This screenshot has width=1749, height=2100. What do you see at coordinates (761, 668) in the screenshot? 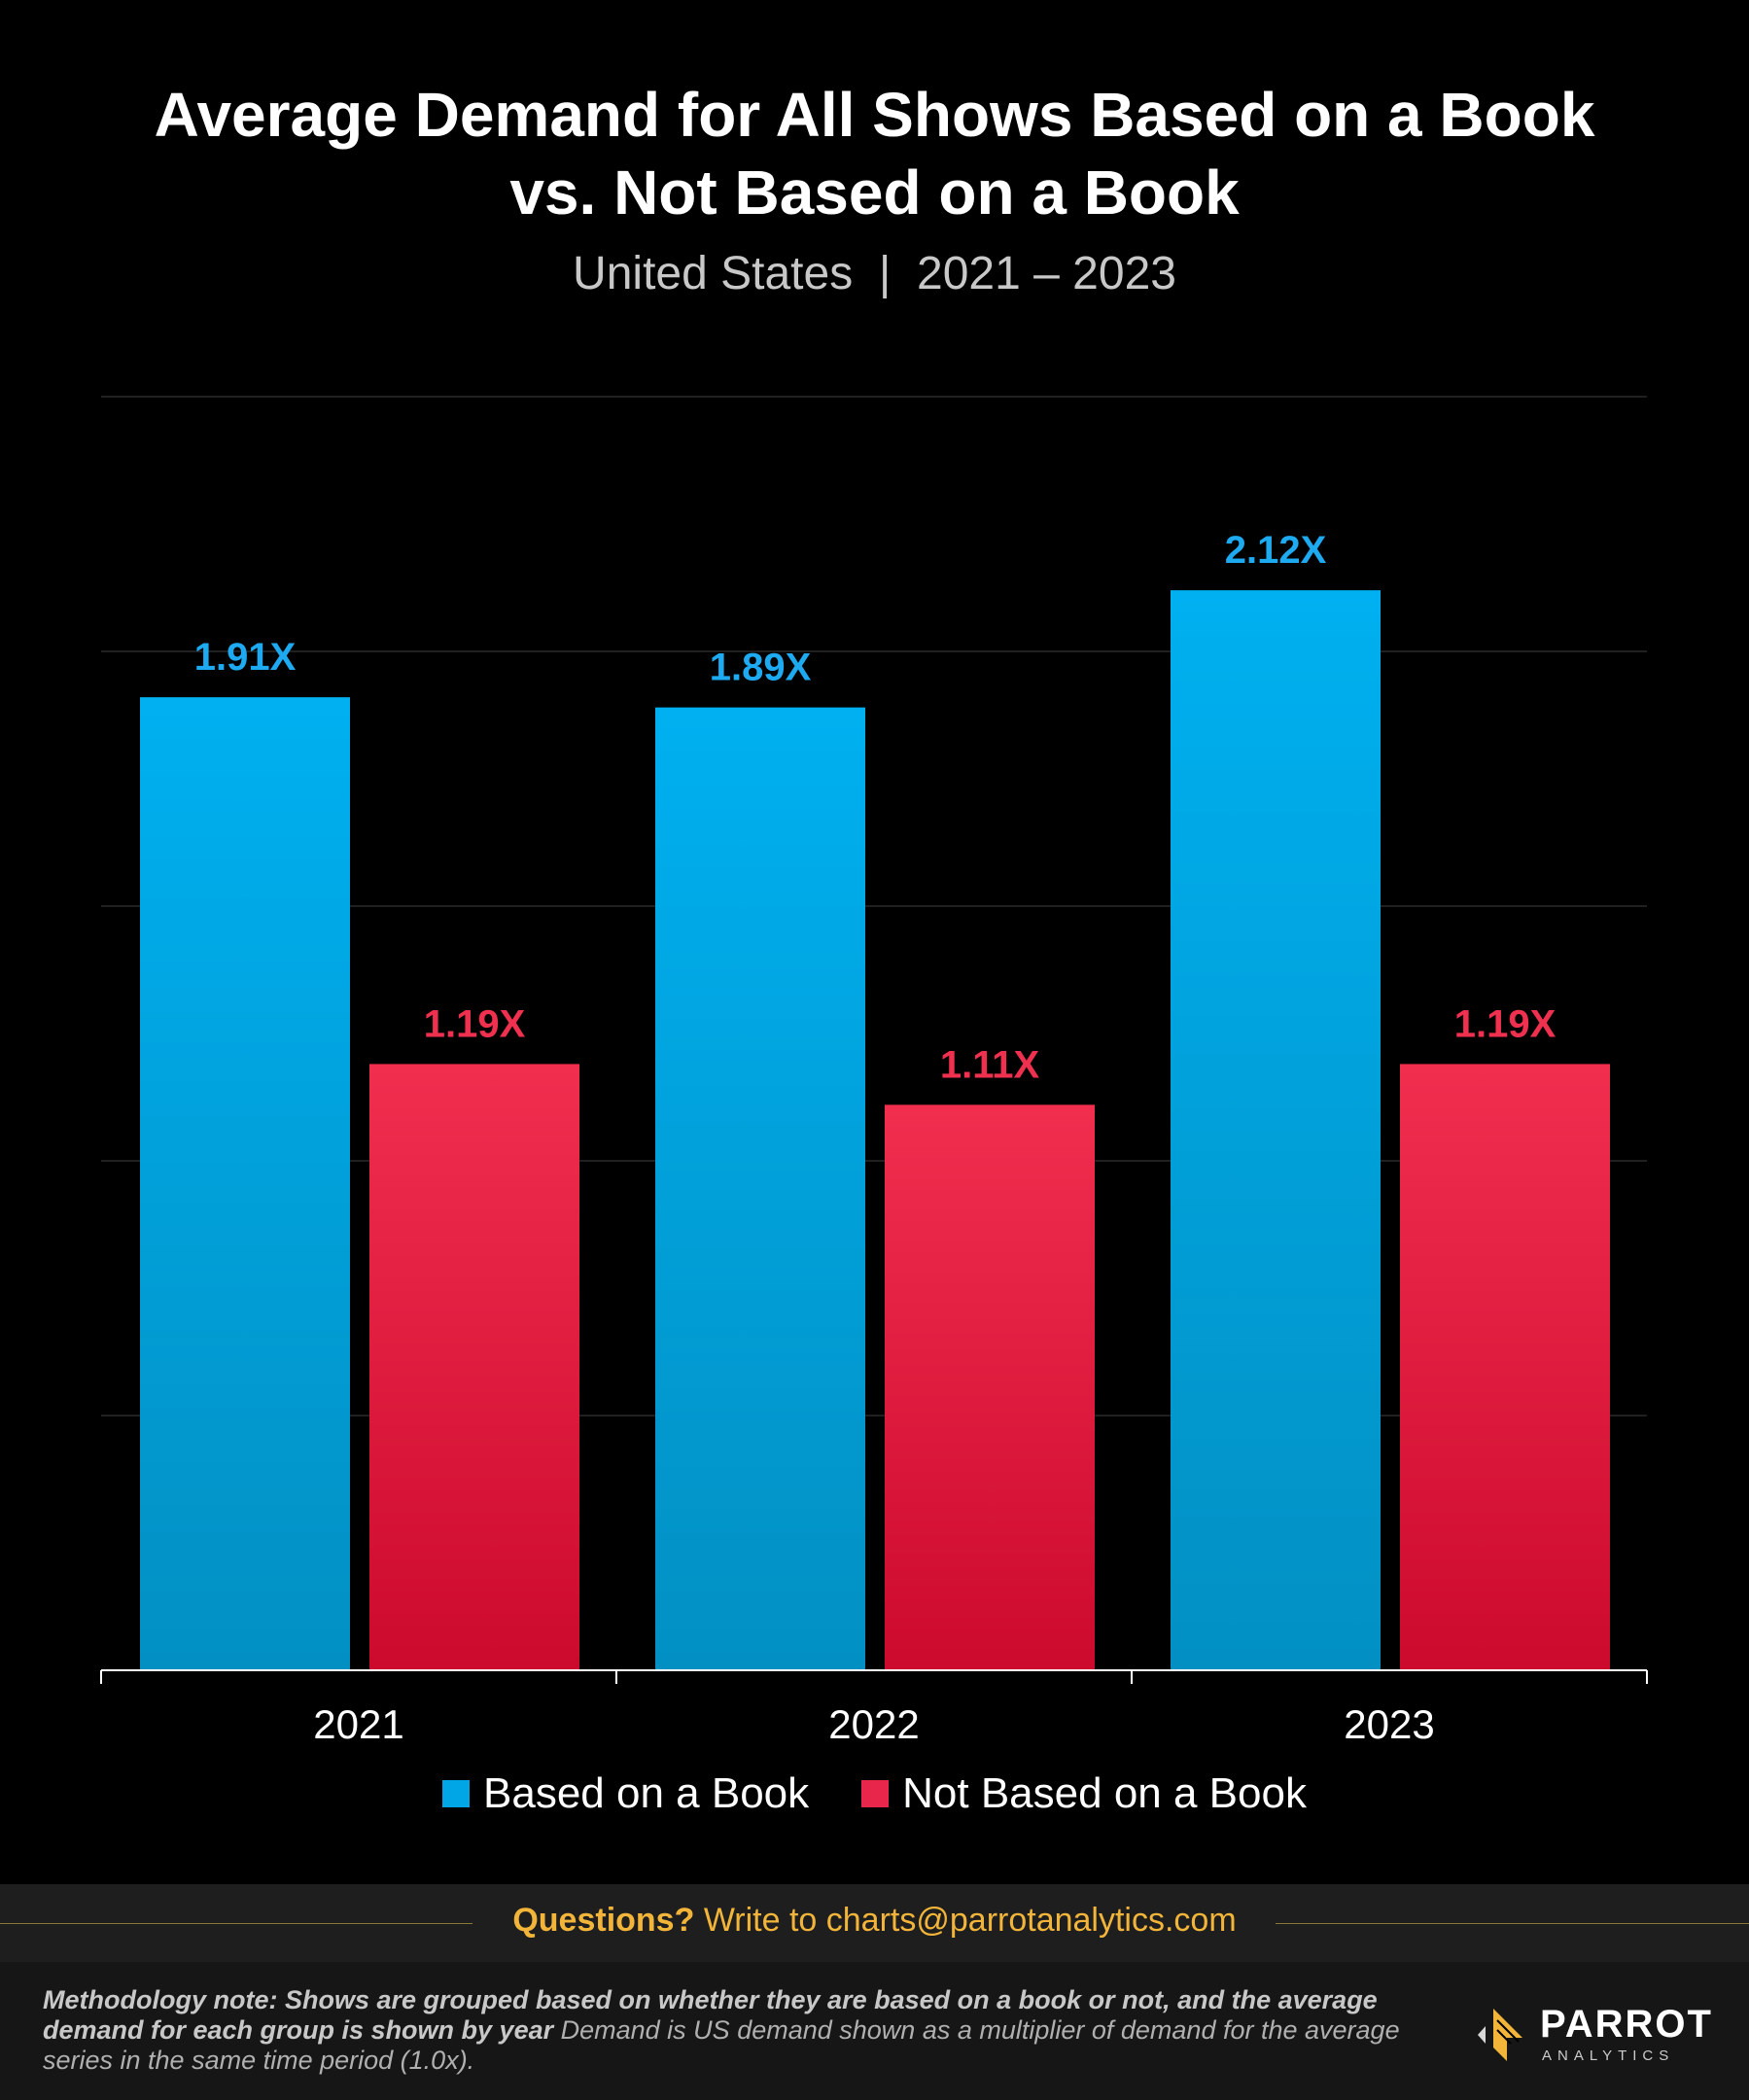
I see `data-label-based-on-book-2022: 1.89X` at bounding box center [761, 668].